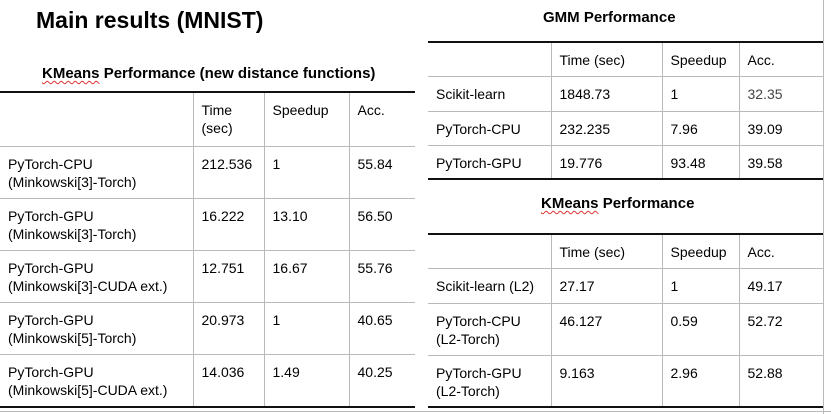 The width and height of the screenshot is (831, 414). What do you see at coordinates (609, 17) in the screenshot?
I see `gmm-title: GMM Performance` at bounding box center [609, 17].